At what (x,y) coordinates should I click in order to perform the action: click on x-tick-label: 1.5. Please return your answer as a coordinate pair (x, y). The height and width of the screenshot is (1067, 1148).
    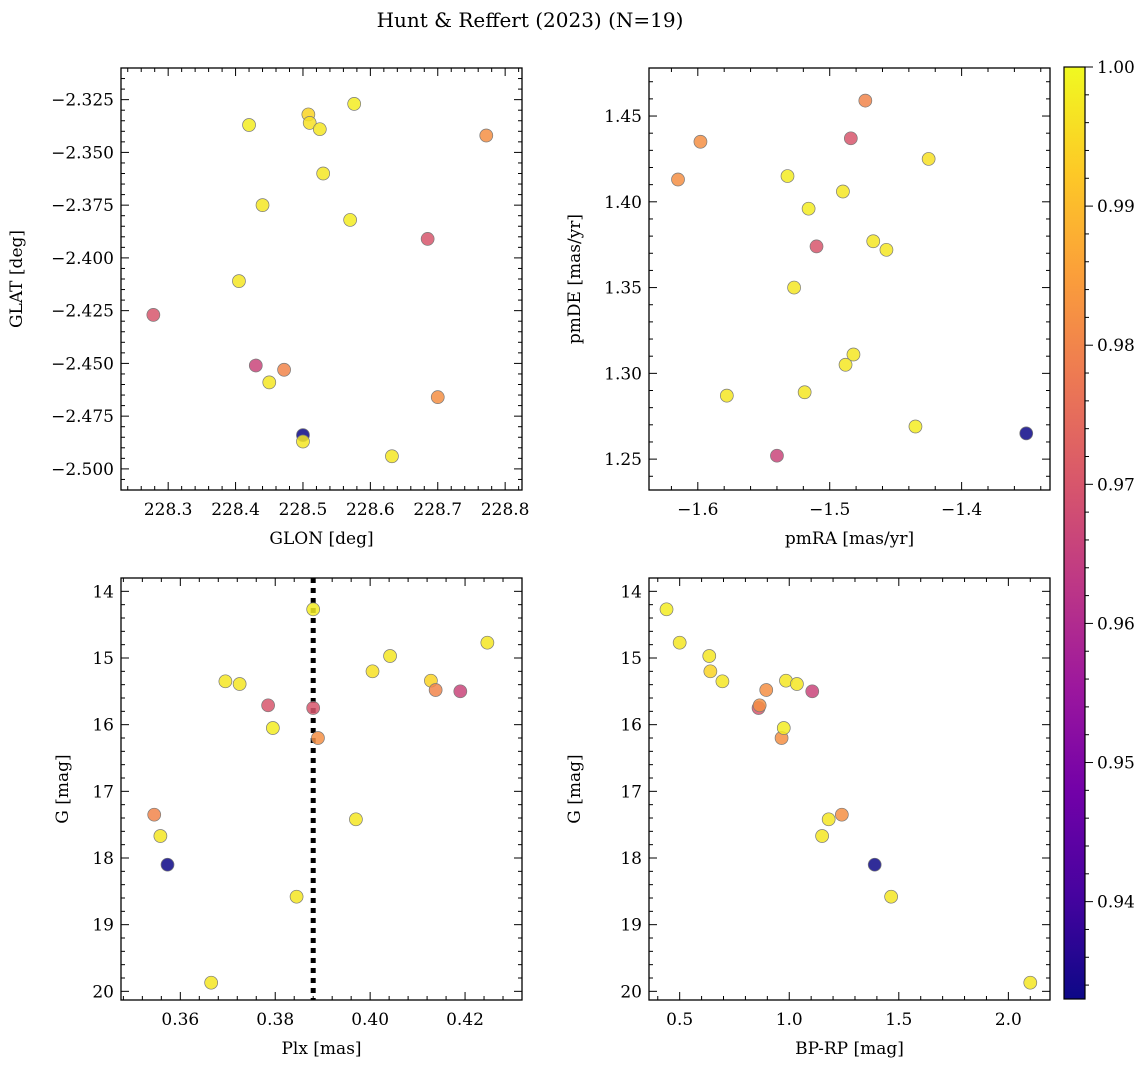
    Looking at the image, I should click on (898, 1020).